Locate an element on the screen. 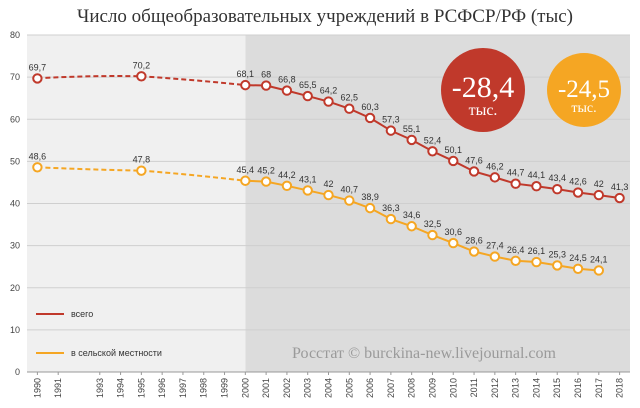 This screenshot has width=640, height=408. data-label: 47,8 is located at coordinates (142, 160).